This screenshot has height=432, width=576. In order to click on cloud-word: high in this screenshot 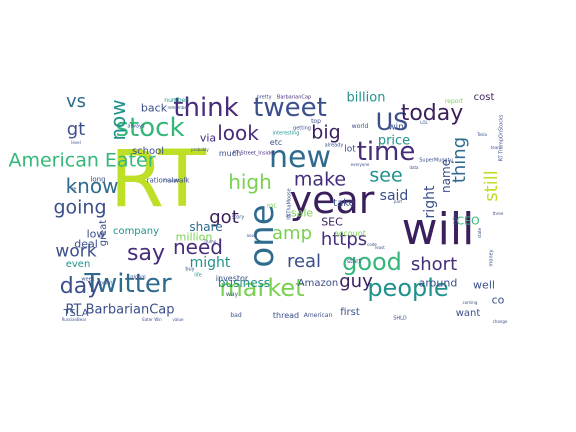, I will do `click(250, 182)`.